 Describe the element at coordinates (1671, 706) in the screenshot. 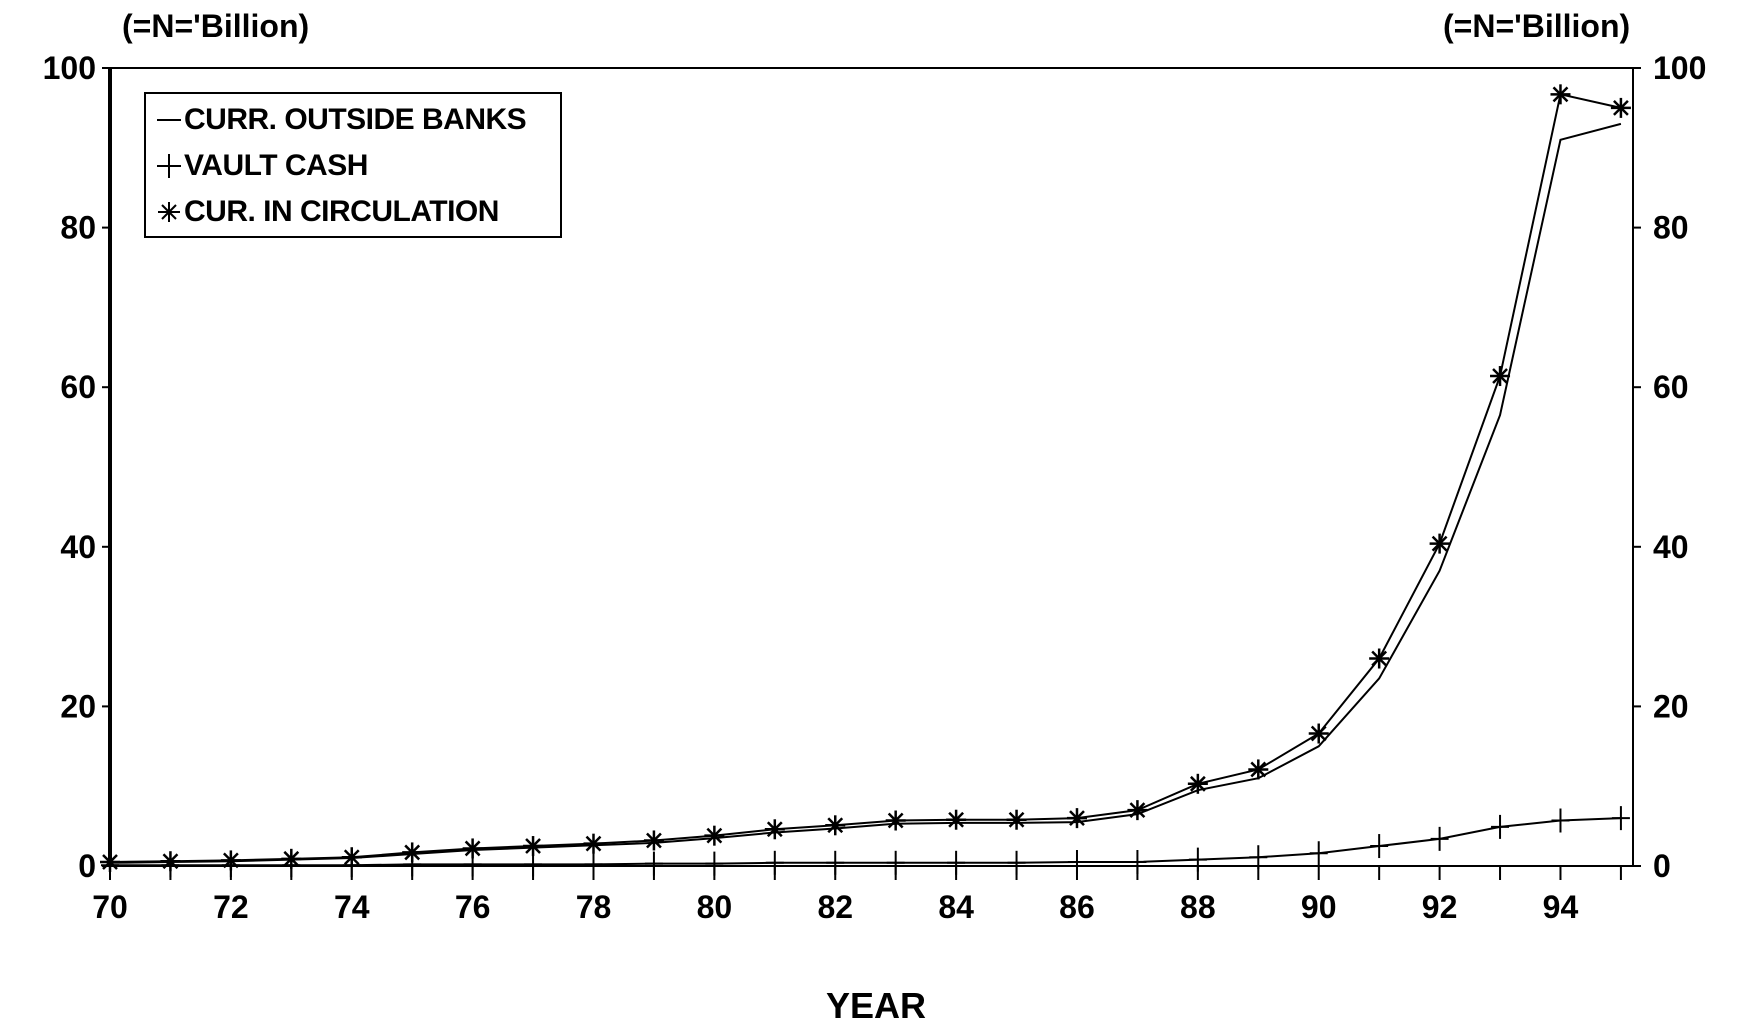

I see `right-y-tick-label: 20` at that location.